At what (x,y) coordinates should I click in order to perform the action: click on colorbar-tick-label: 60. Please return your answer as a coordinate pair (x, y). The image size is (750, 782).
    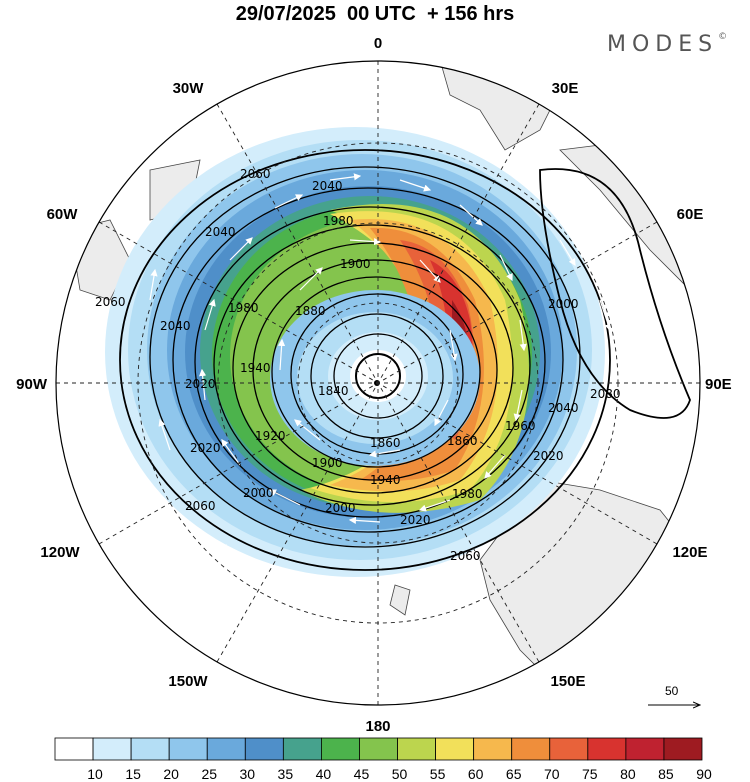
    Looking at the image, I should click on (475, 774).